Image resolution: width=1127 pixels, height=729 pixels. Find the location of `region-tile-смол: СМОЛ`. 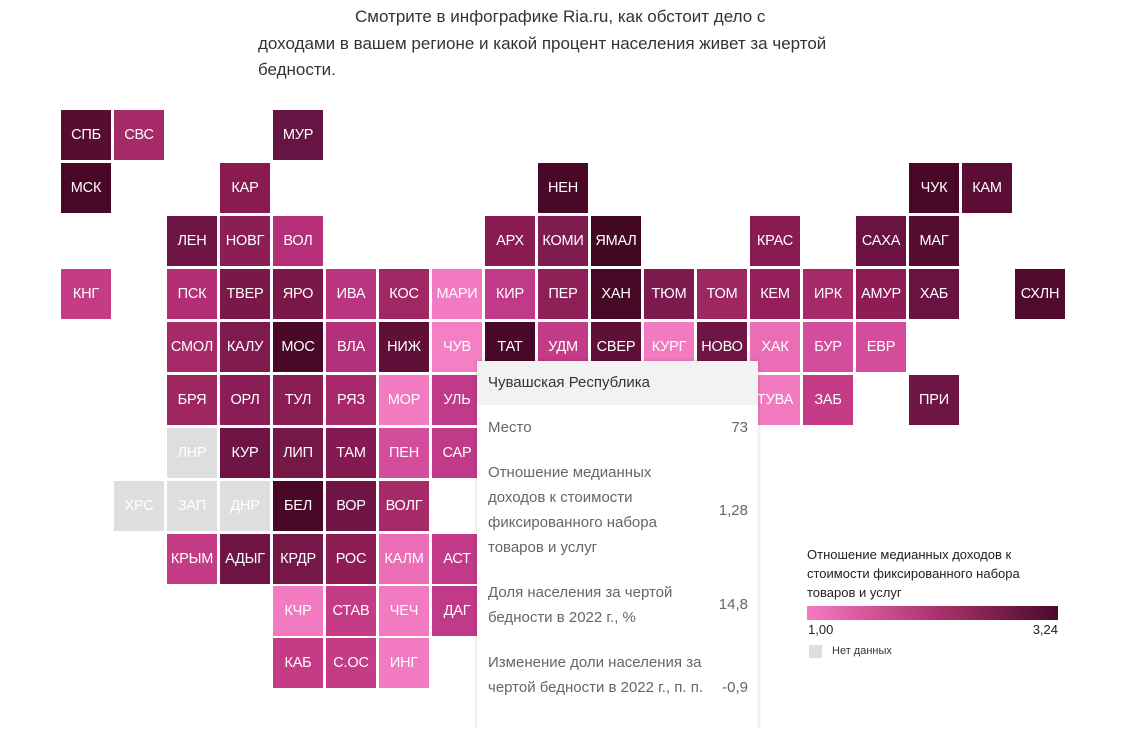

region-tile-смол: СМОЛ is located at coordinates (192, 347).